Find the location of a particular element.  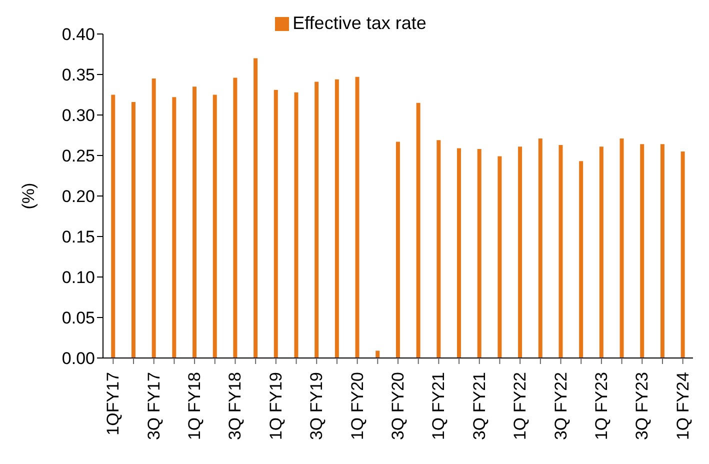

x-tick-label: 1Q FY18 is located at coordinates (194, 406).